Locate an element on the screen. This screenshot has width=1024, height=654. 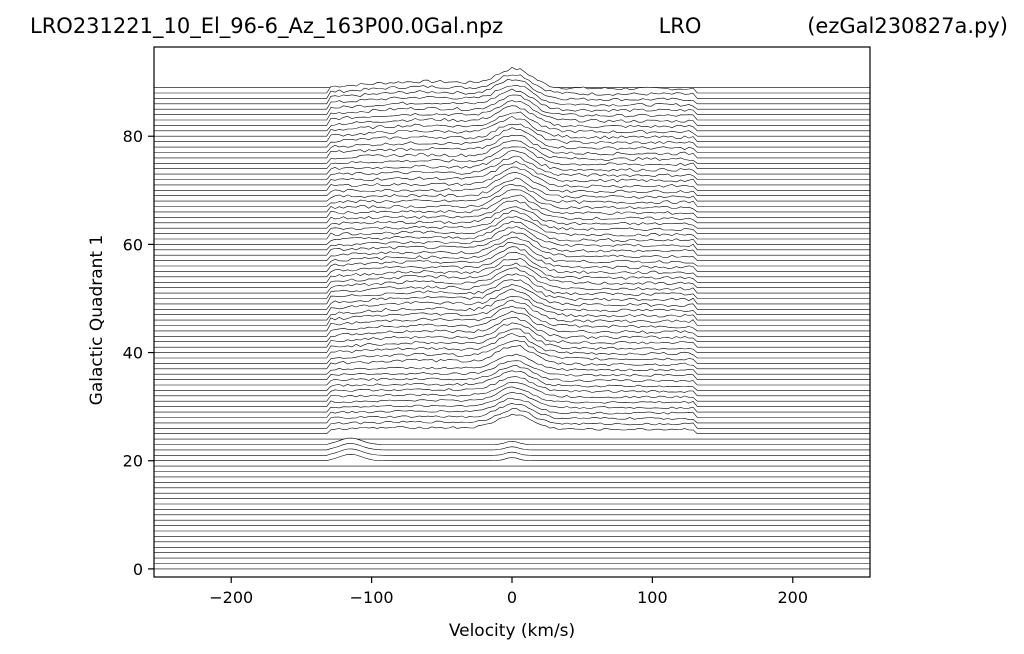
x-axis-label: Velocity (km/s) is located at coordinates (512, 631).